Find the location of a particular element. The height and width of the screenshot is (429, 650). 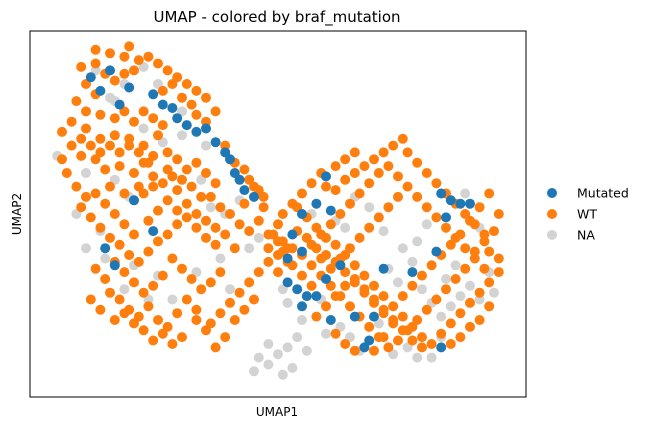

legend-label-na: NA is located at coordinates (586, 235).